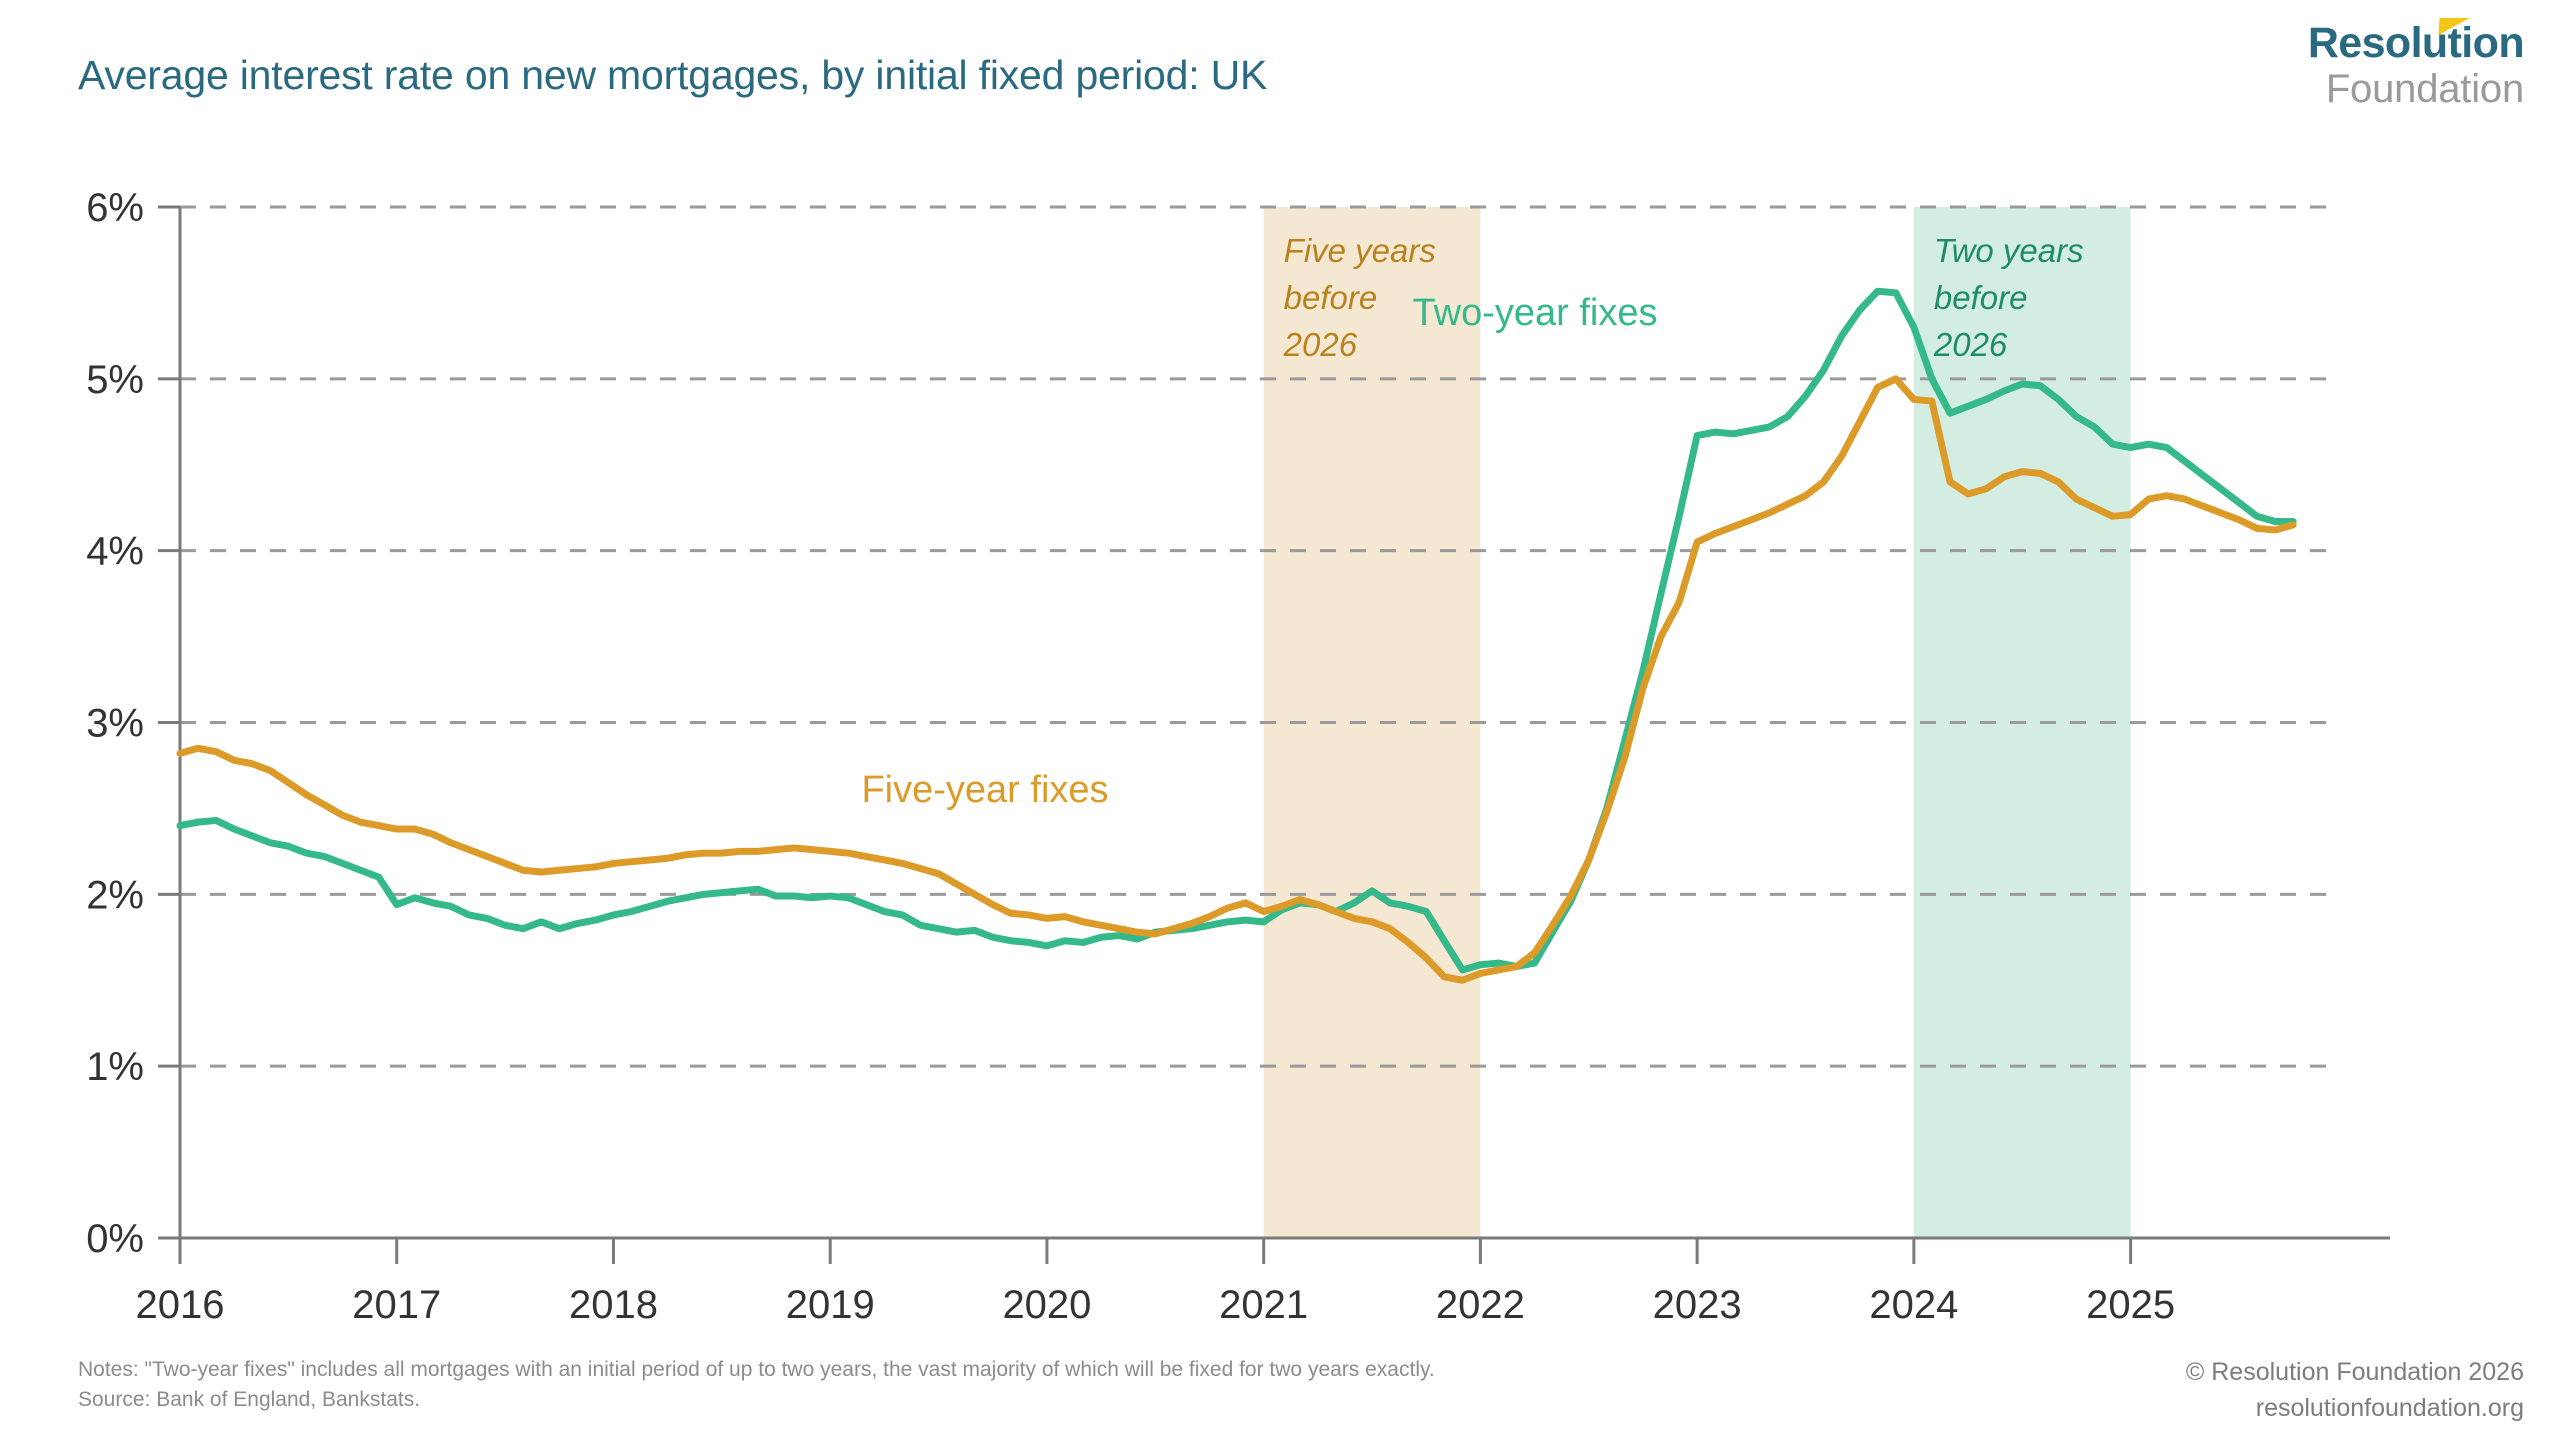  Describe the element at coordinates (2009, 250) in the screenshot. I see `annotation-band-label: Two years` at that location.